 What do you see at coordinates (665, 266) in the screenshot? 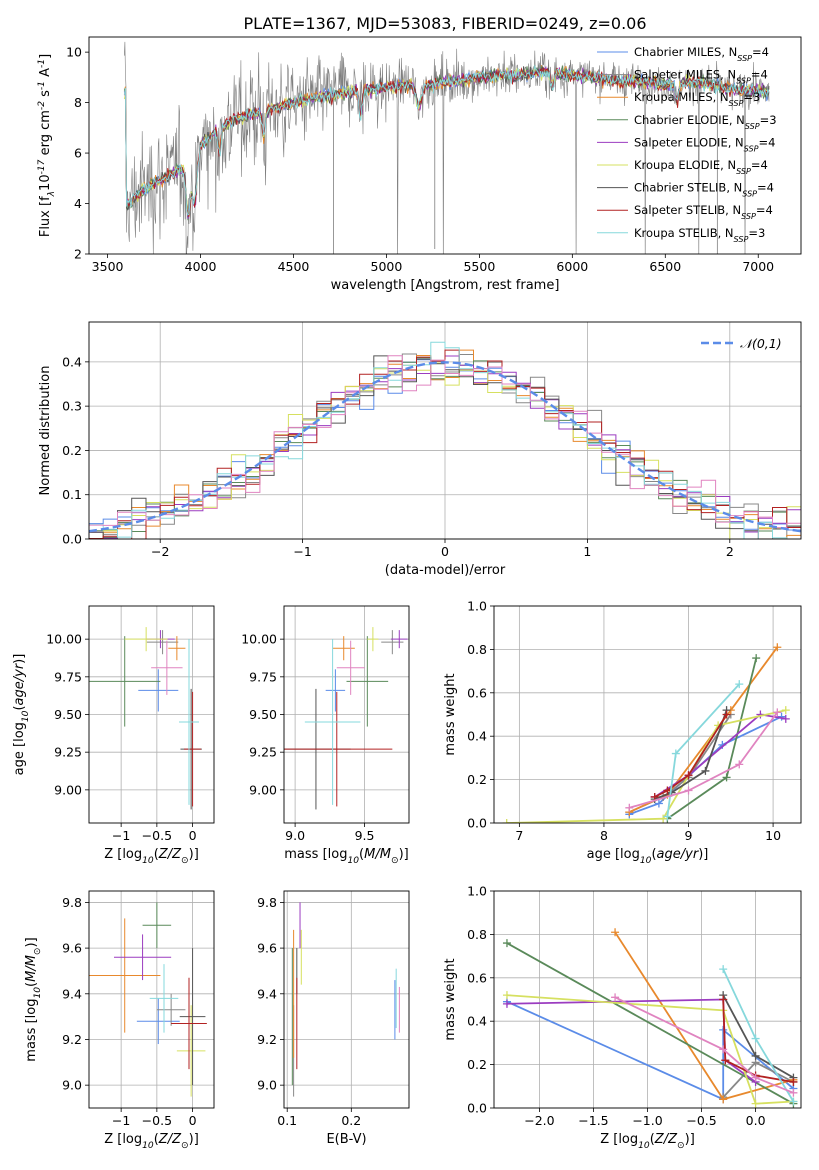
I see `x-tick-label: 6500` at bounding box center [665, 266].